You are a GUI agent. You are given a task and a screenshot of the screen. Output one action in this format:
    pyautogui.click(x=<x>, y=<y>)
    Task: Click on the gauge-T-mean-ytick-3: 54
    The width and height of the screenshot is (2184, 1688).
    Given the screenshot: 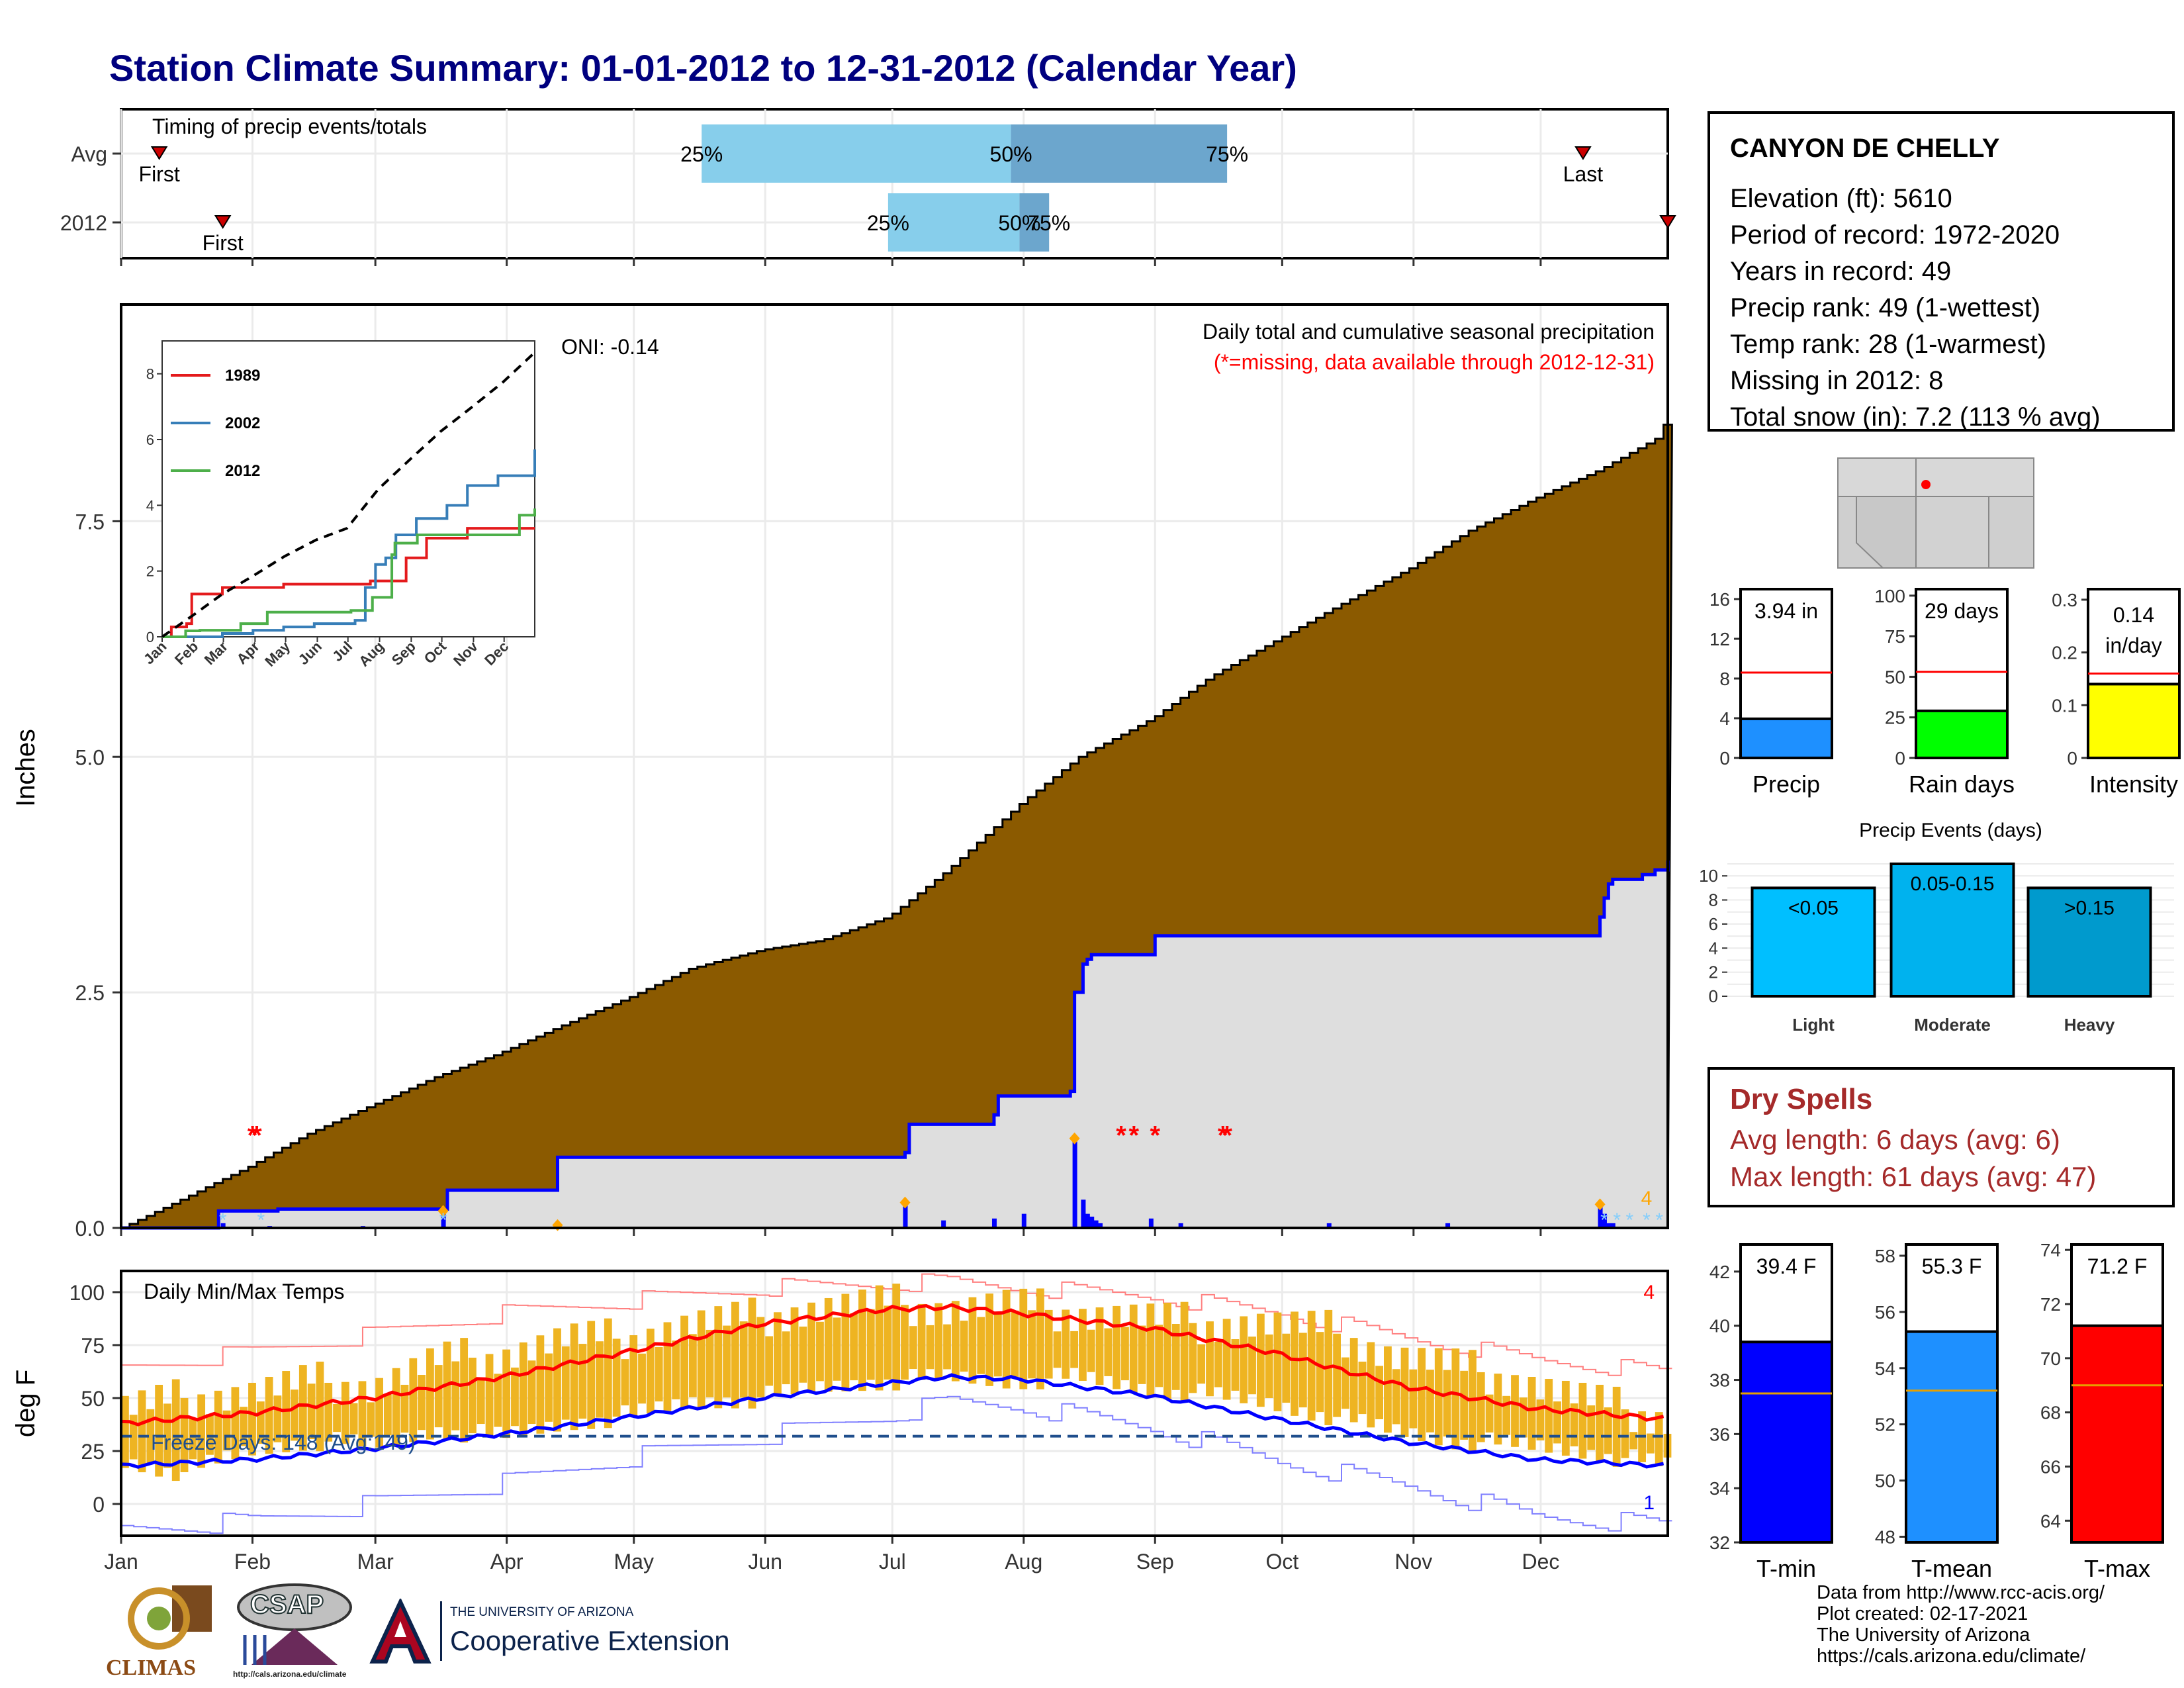 What is the action you would take?
    pyautogui.click(x=1885, y=1368)
    